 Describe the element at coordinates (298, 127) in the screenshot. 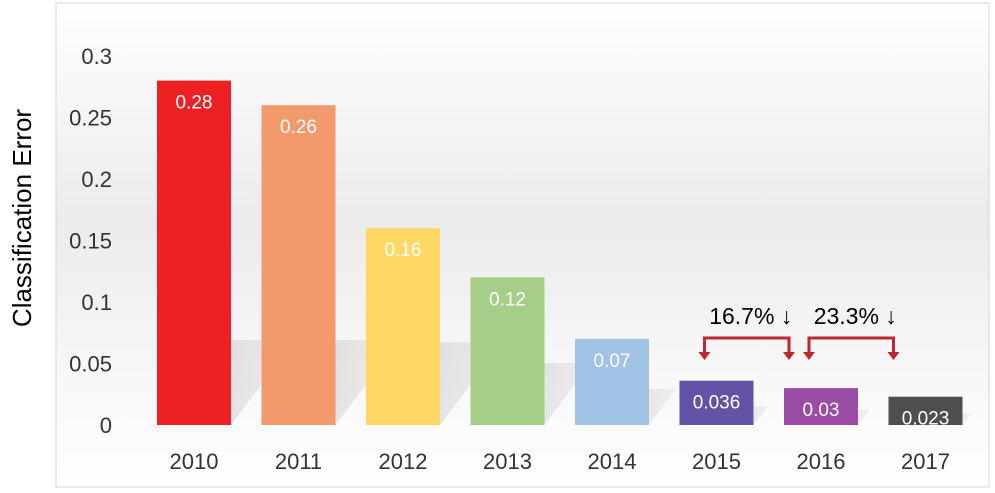

I see `data-label-2011: 0.26` at that location.